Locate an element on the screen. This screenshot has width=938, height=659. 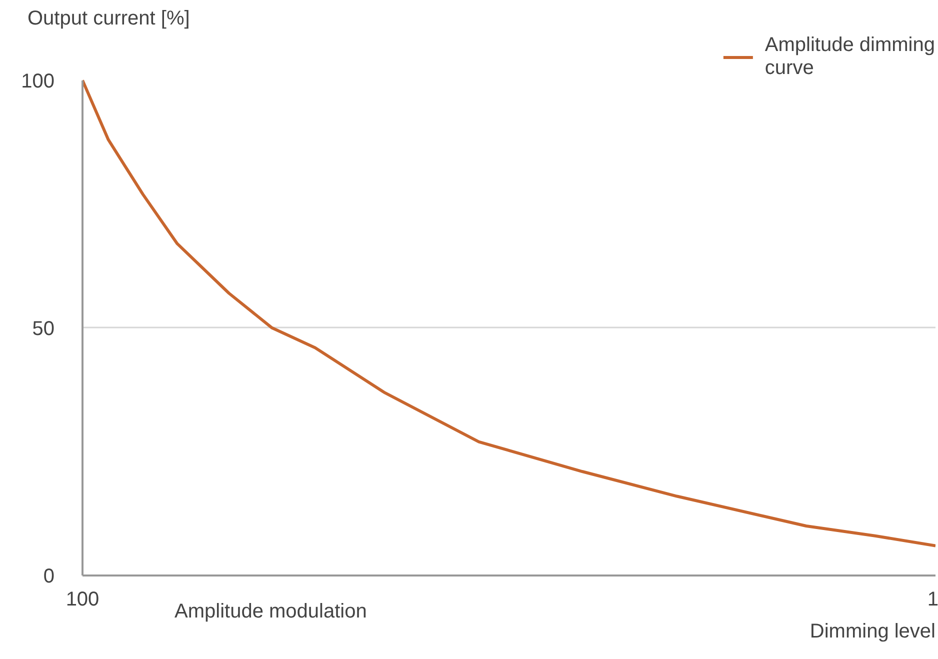
x-tick-label: 1 is located at coordinates (932, 599).